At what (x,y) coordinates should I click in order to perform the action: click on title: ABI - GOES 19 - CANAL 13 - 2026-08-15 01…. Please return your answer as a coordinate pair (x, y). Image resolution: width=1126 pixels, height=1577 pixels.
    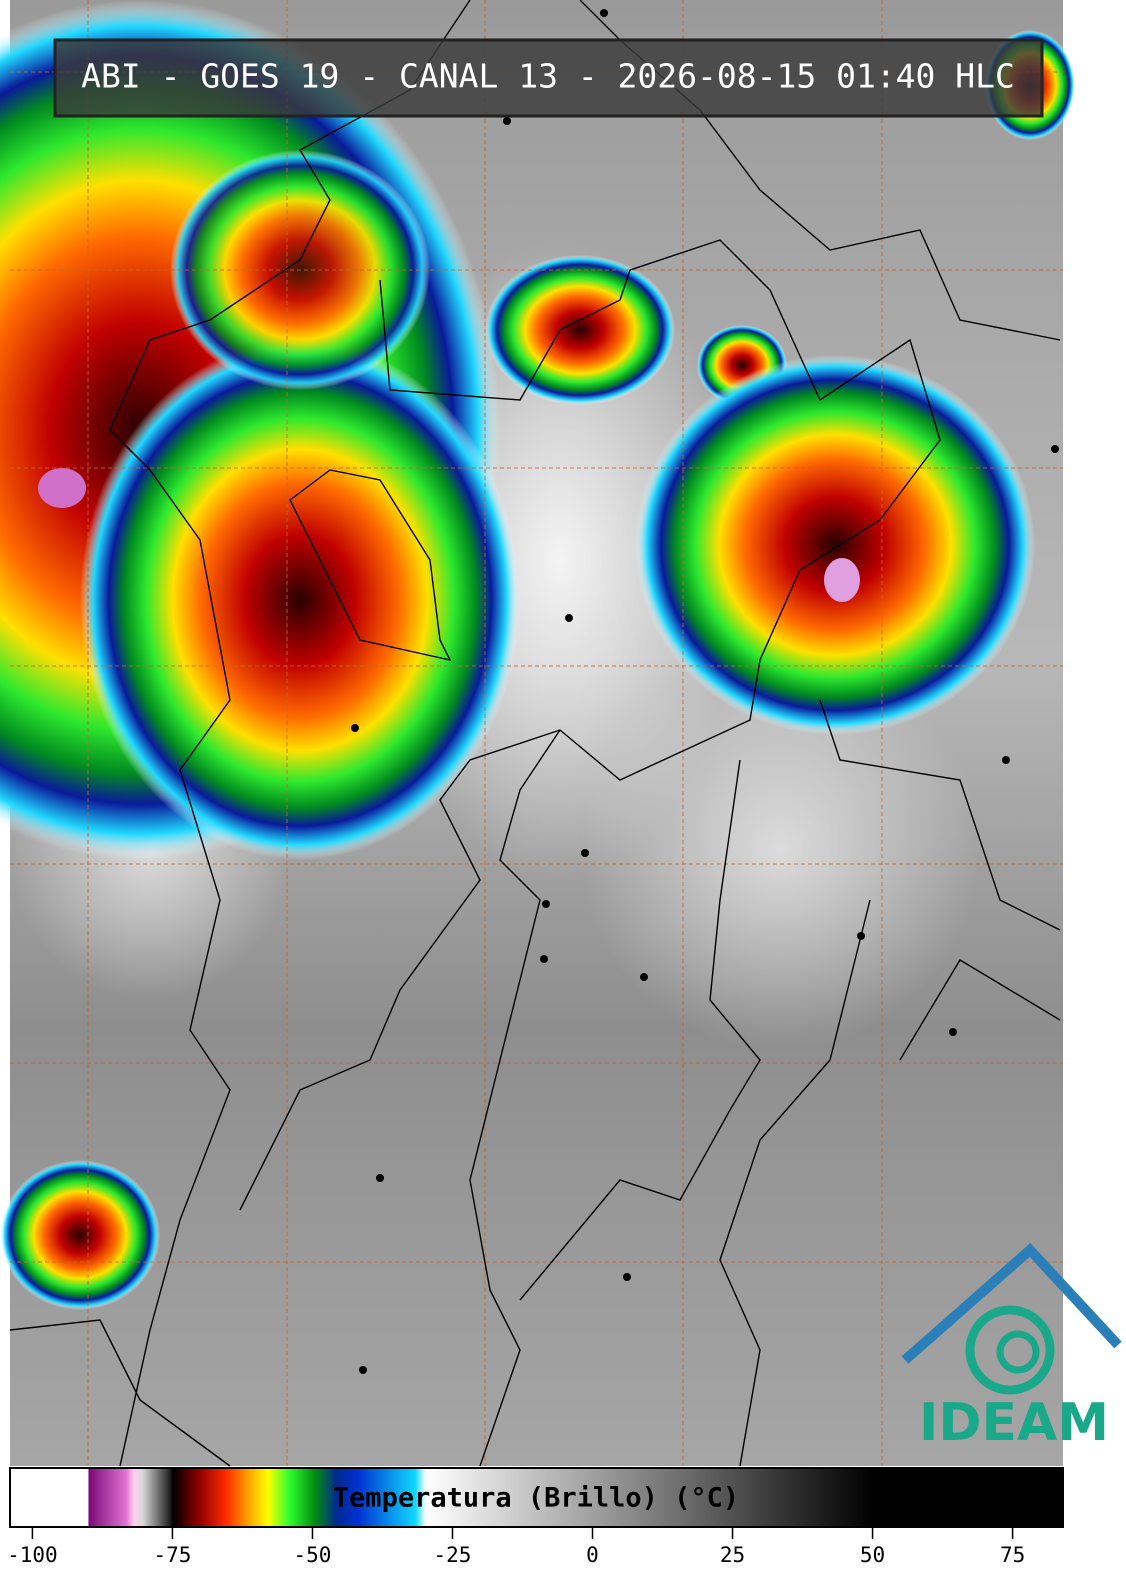
    Looking at the image, I should click on (548, 76).